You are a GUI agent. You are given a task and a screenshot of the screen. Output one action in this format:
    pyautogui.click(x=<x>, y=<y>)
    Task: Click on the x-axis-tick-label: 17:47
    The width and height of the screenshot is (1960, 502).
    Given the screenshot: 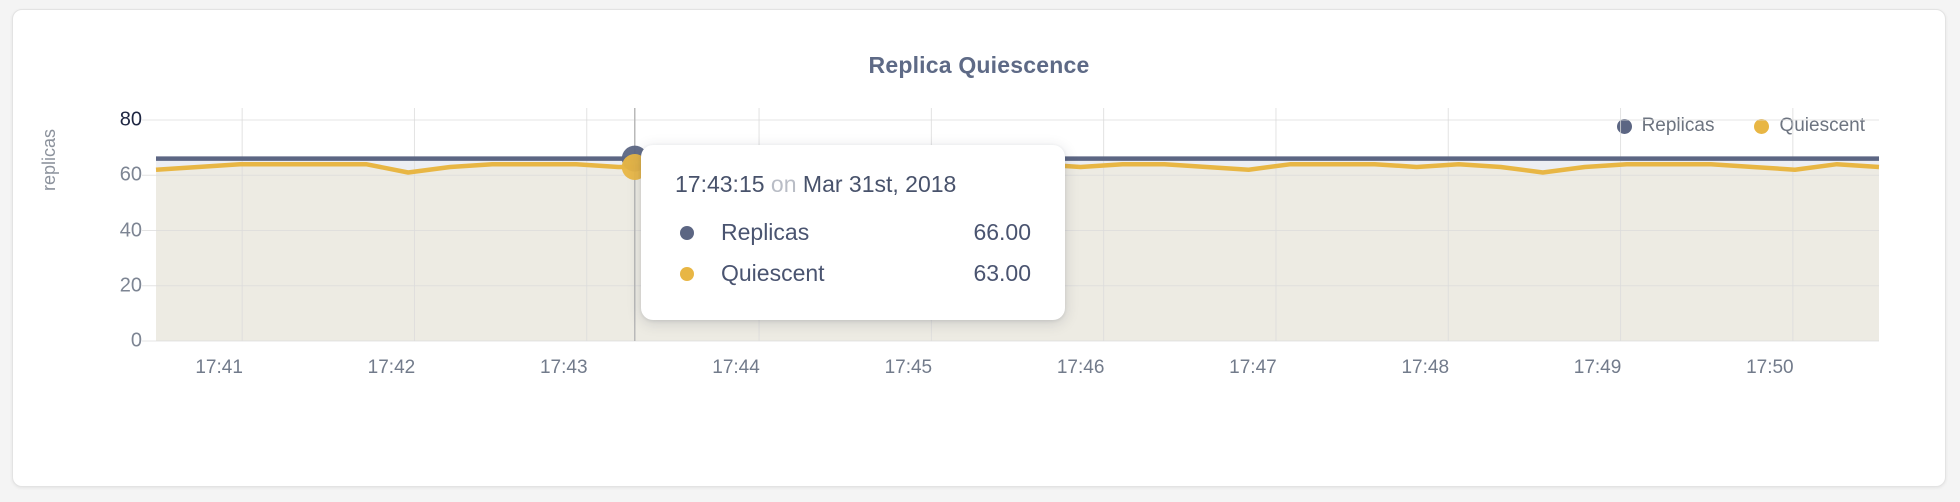 What is the action you would take?
    pyautogui.click(x=1253, y=367)
    